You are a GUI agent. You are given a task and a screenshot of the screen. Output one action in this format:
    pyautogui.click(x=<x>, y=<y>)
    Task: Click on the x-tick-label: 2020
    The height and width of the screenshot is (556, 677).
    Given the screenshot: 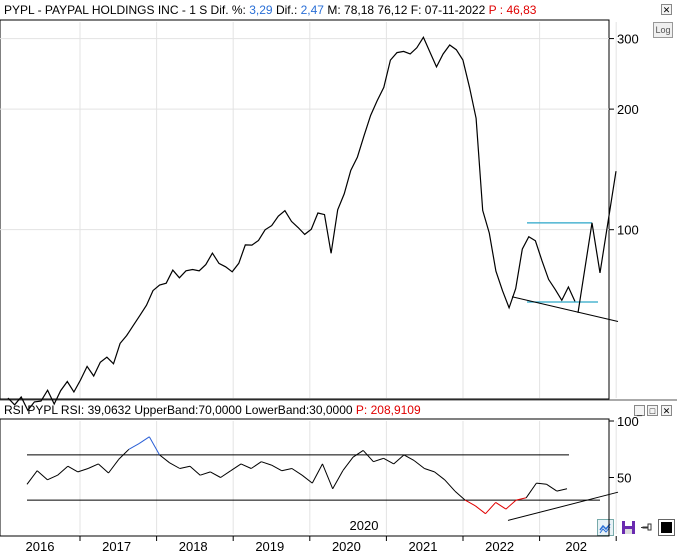 What is the action you would take?
    pyautogui.click(x=346, y=546)
    